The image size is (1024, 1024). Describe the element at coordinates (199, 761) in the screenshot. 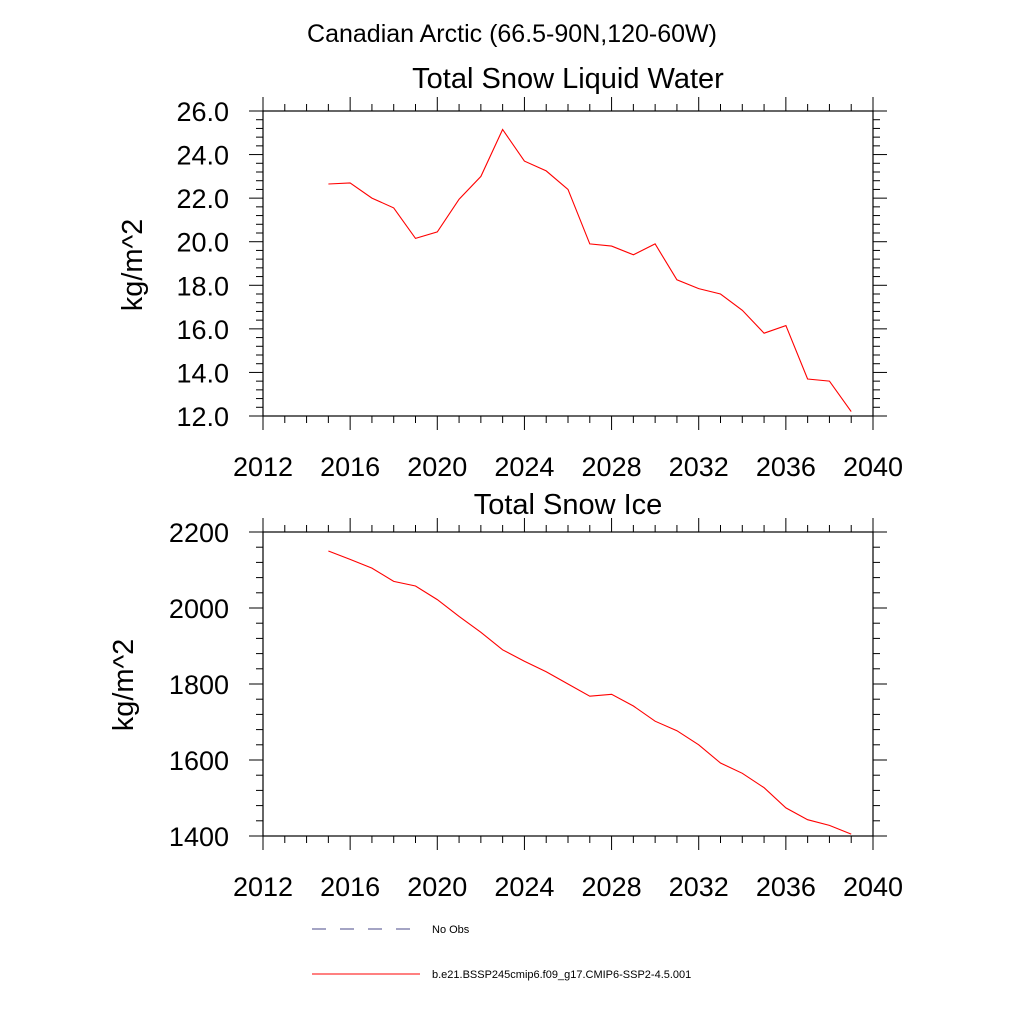

I see `y-tick-label: 1600` at that location.